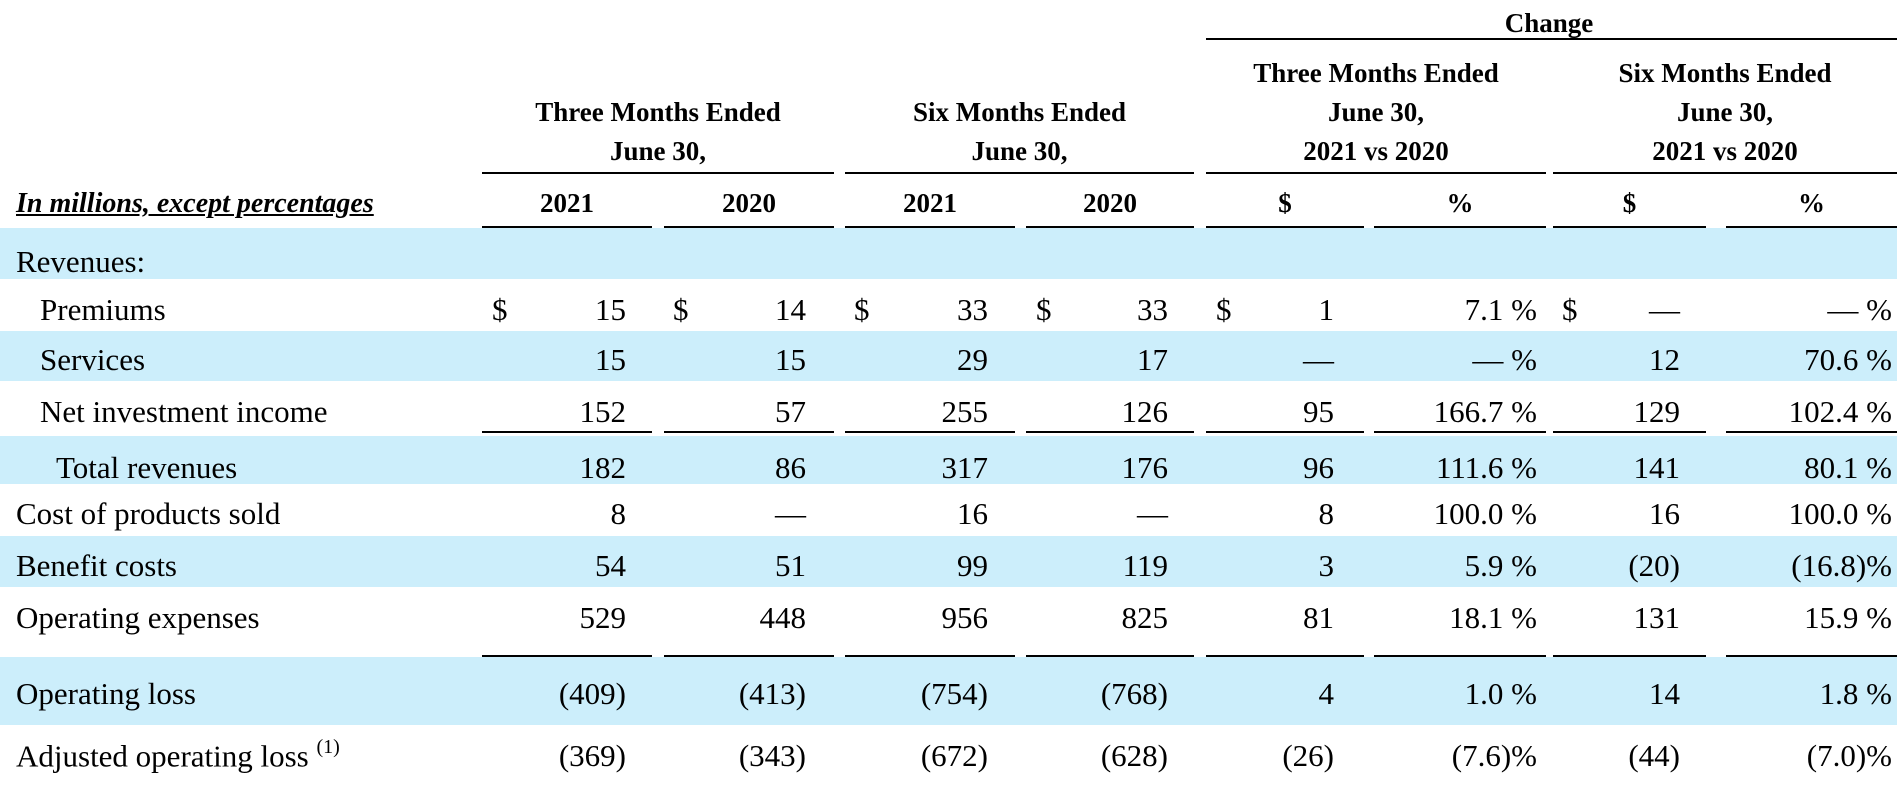 This screenshot has height=790, width=1904. What do you see at coordinates (1376, 112) in the screenshot?
I see `group-header-change-three-months: Three Months Ended June 30, 2021 vs 2020` at bounding box center [1376, 112].